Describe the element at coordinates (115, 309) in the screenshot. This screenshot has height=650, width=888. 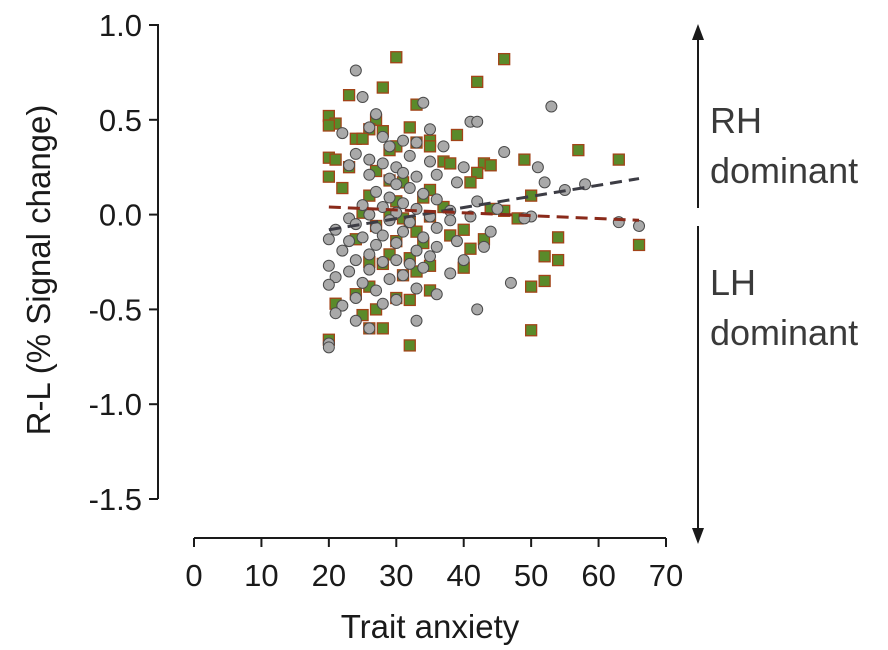
I see `y-tick-label: -0.5` at that location.